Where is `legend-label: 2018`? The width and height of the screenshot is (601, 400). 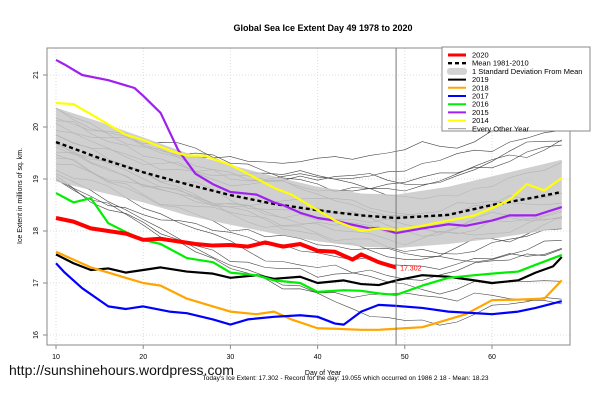 legend-label: 2018 is located at coordinates (480, 87).